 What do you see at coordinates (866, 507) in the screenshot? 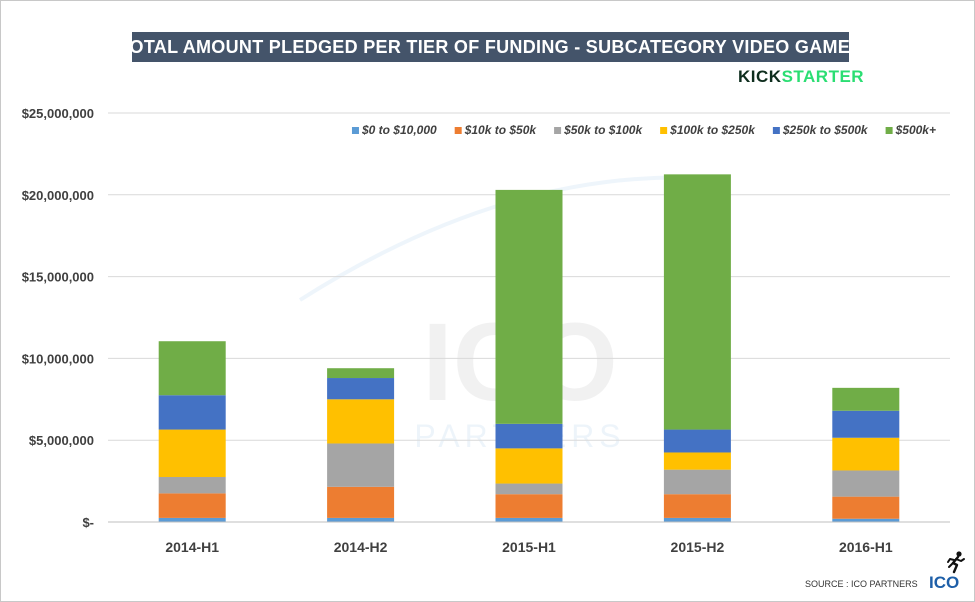
I see `bar-2016-h1-10k-to-50k` at bounding box center [866, 507].